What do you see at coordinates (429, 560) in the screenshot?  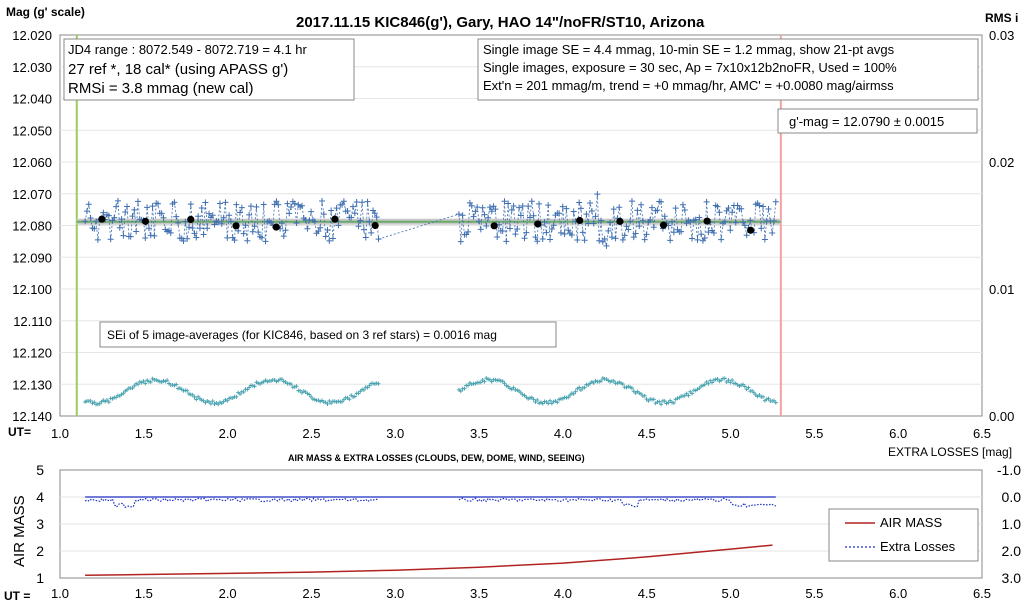 I see `airmass-series` at bounding box center [429, 560].